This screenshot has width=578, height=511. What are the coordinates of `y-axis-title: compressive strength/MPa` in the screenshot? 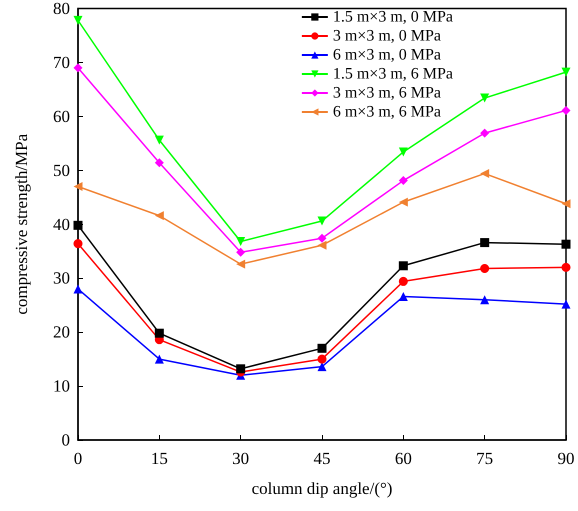 It's located at (21, 224).